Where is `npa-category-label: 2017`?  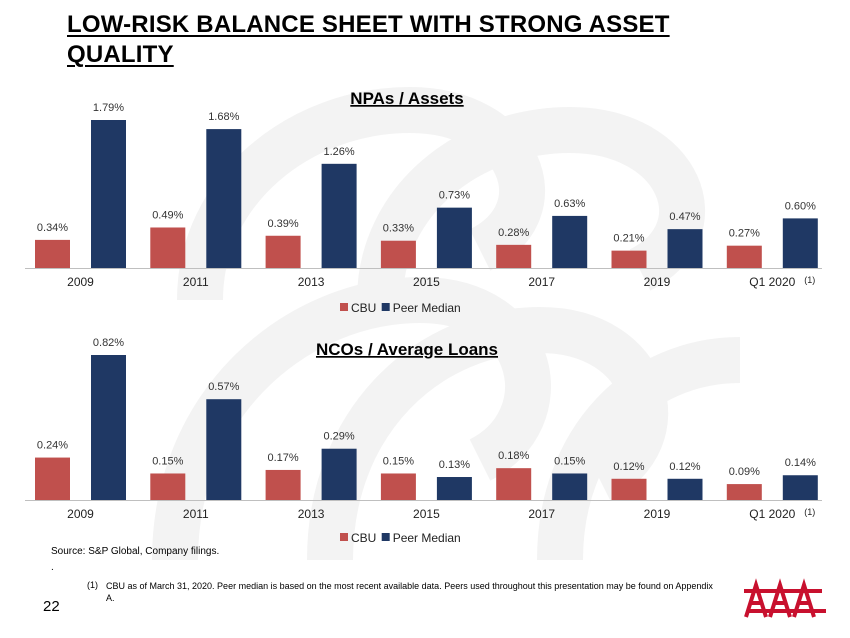 npa-category-label: 2017 is located at coordinates (541, 282).